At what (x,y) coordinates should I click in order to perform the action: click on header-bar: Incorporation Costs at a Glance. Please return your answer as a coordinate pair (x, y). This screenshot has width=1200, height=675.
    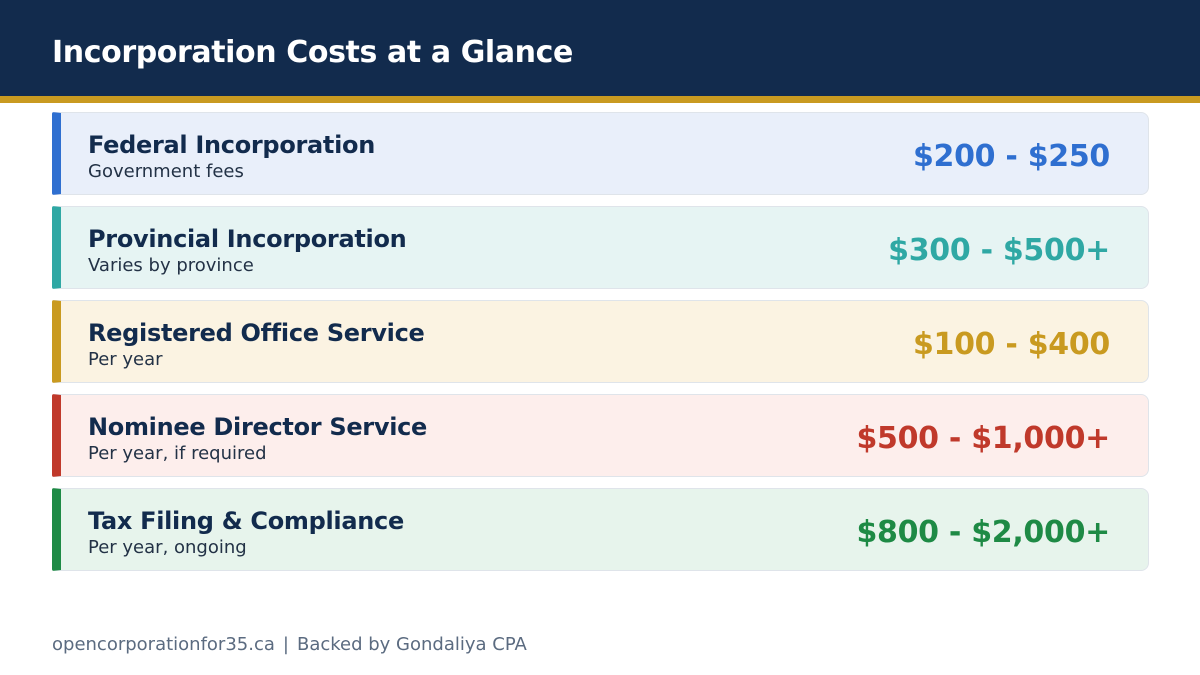
    Looking at the image, I should click on (600, 48).